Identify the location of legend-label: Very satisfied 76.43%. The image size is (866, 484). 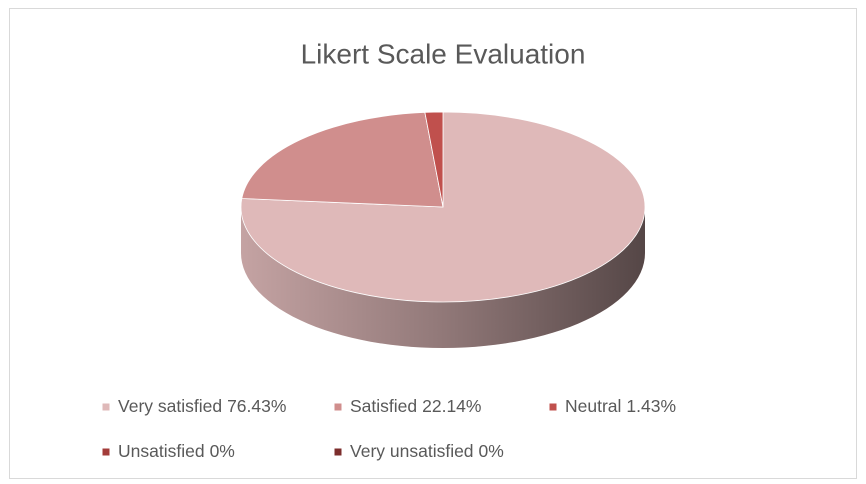
(202, 406).